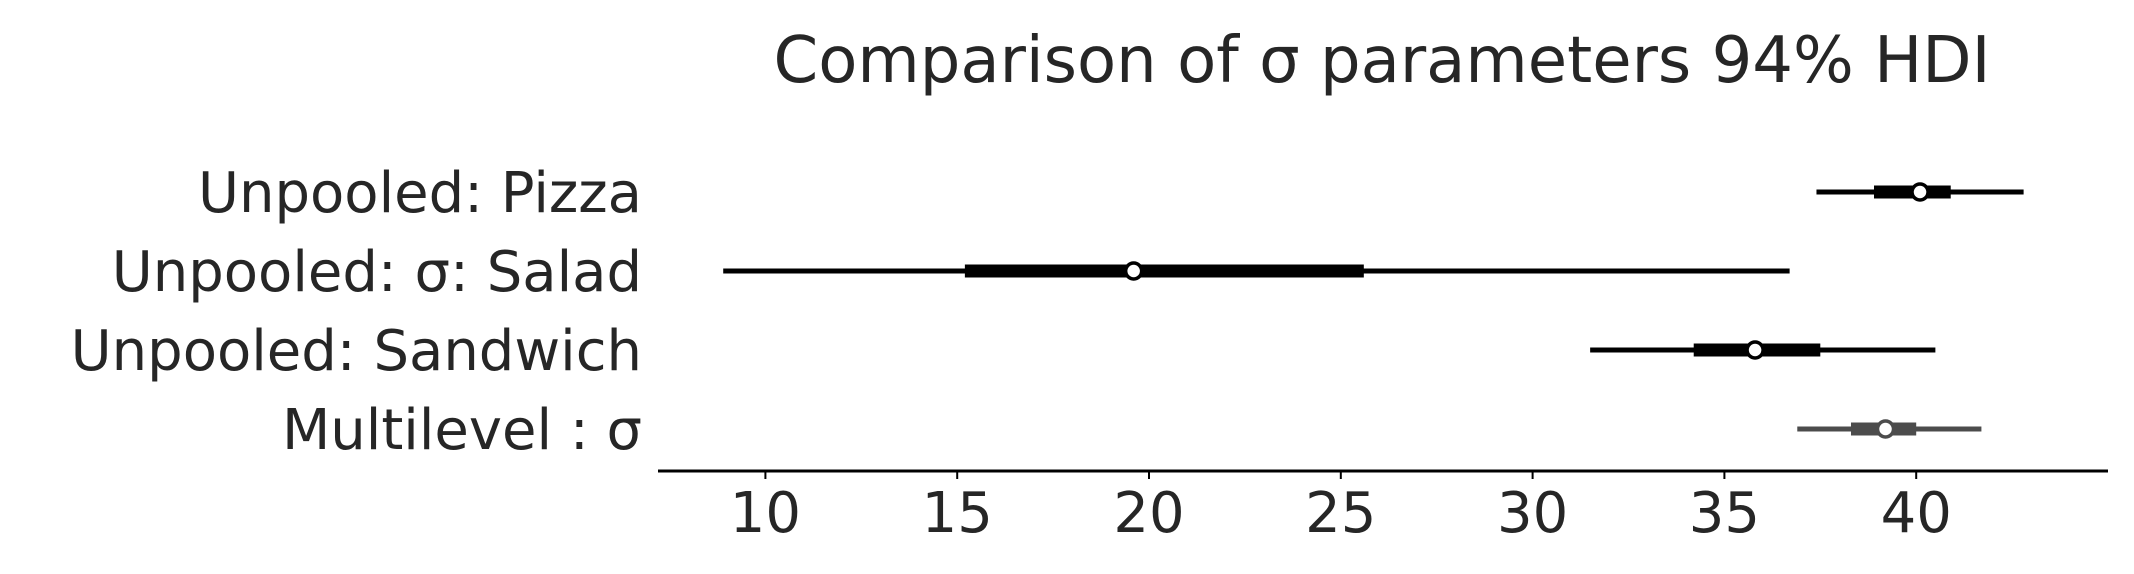  I want to click on x-tick-label: 35, so click(1724, 513).